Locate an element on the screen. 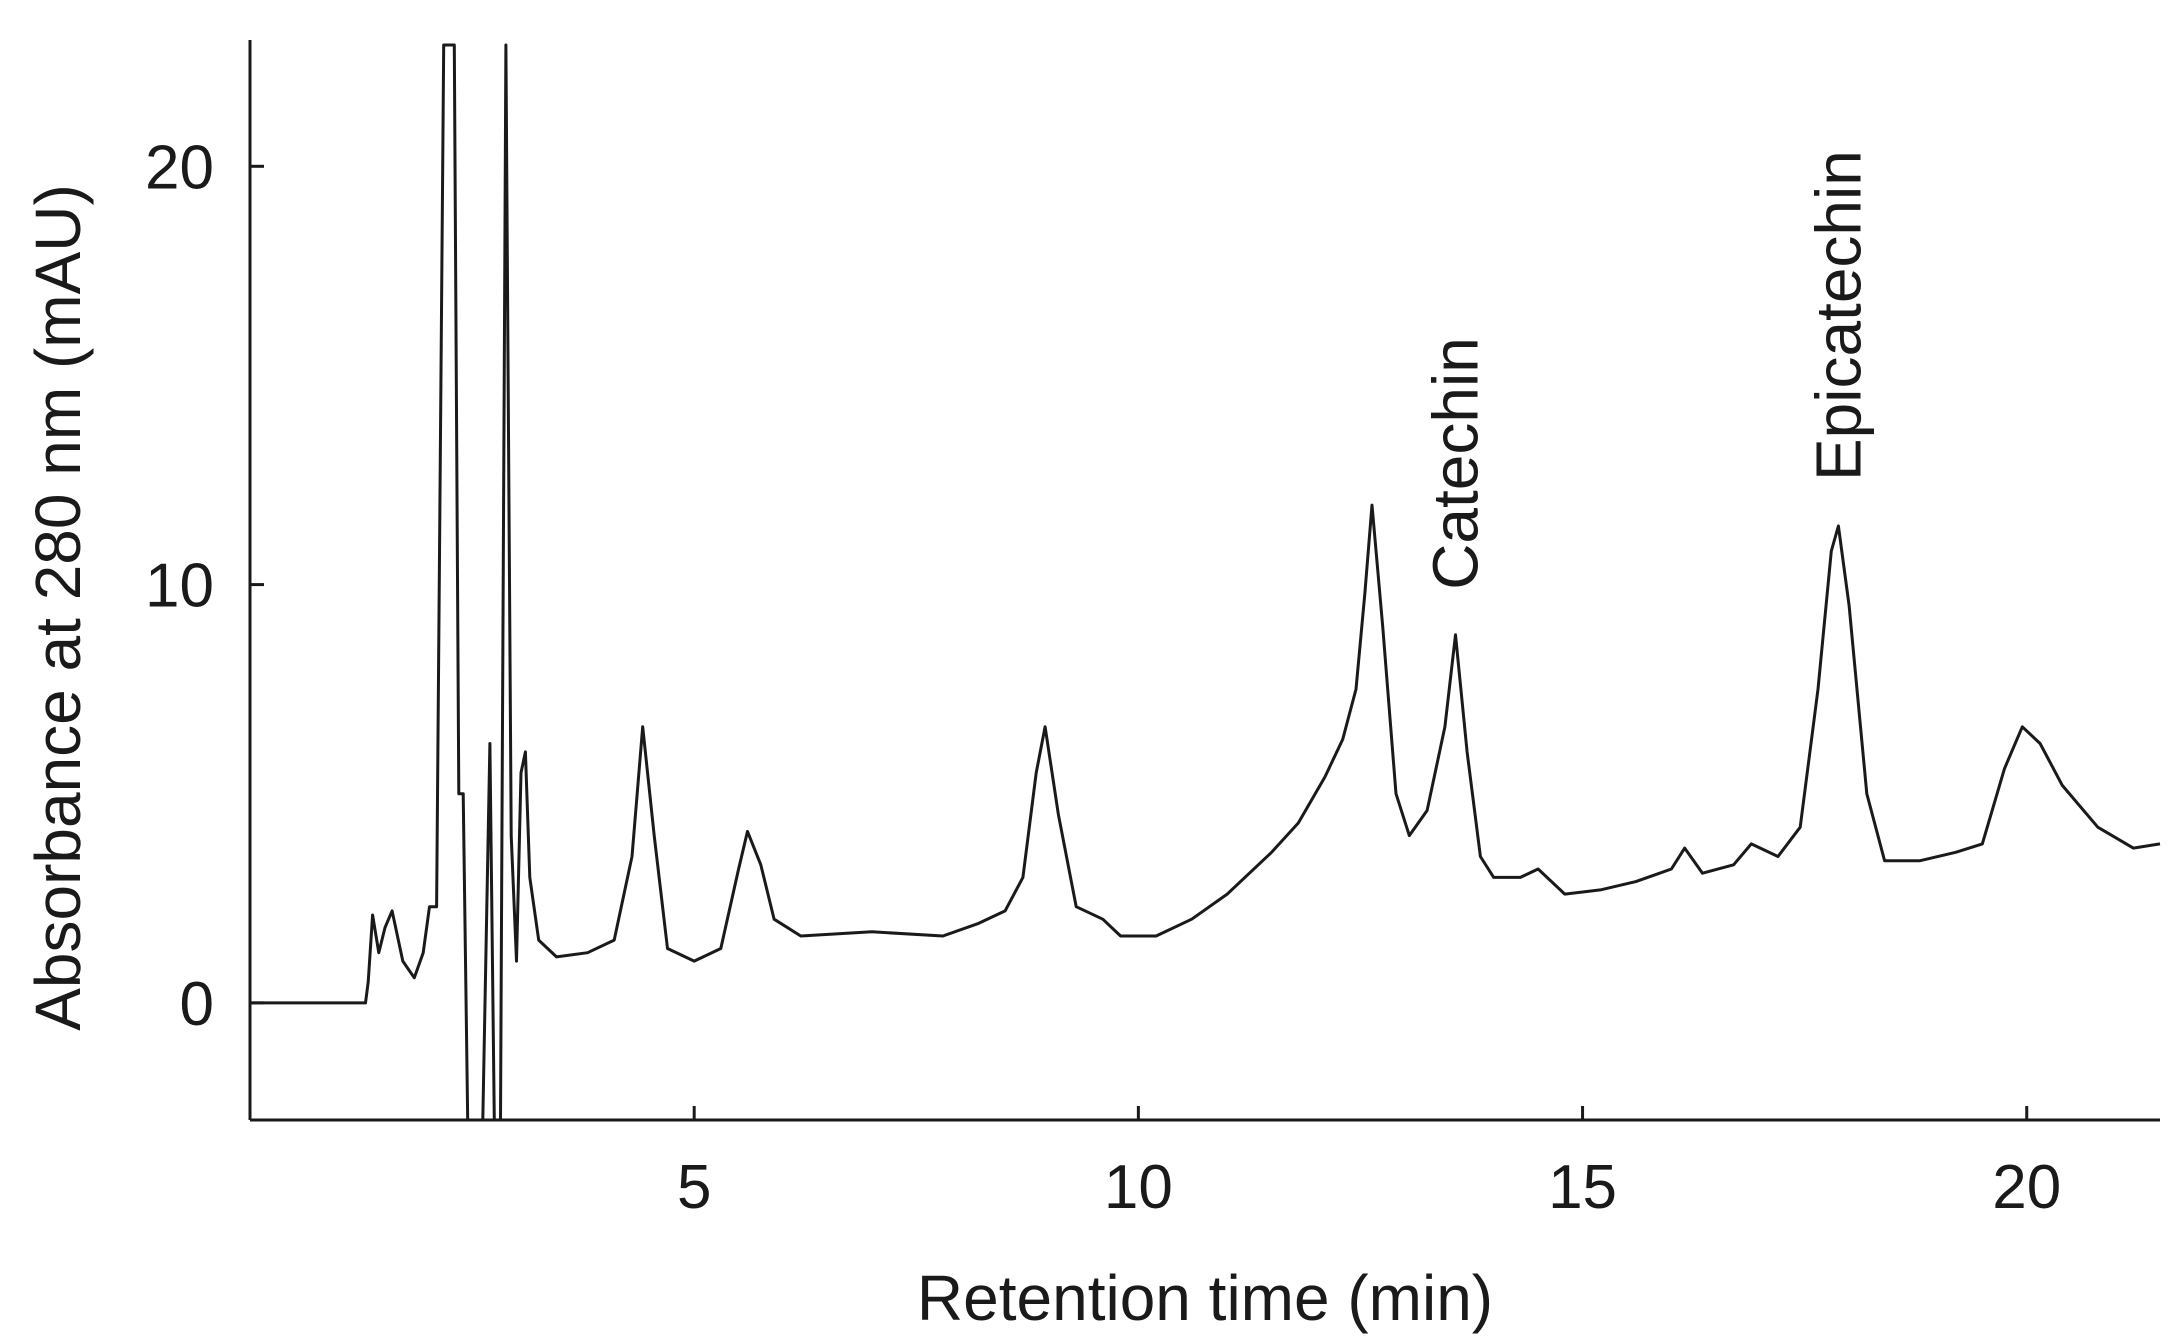 The height and width of the screenshot is (1341, 2178). peak-label-epicatechin: Epicatechin is located at coordinates (1838, 315).